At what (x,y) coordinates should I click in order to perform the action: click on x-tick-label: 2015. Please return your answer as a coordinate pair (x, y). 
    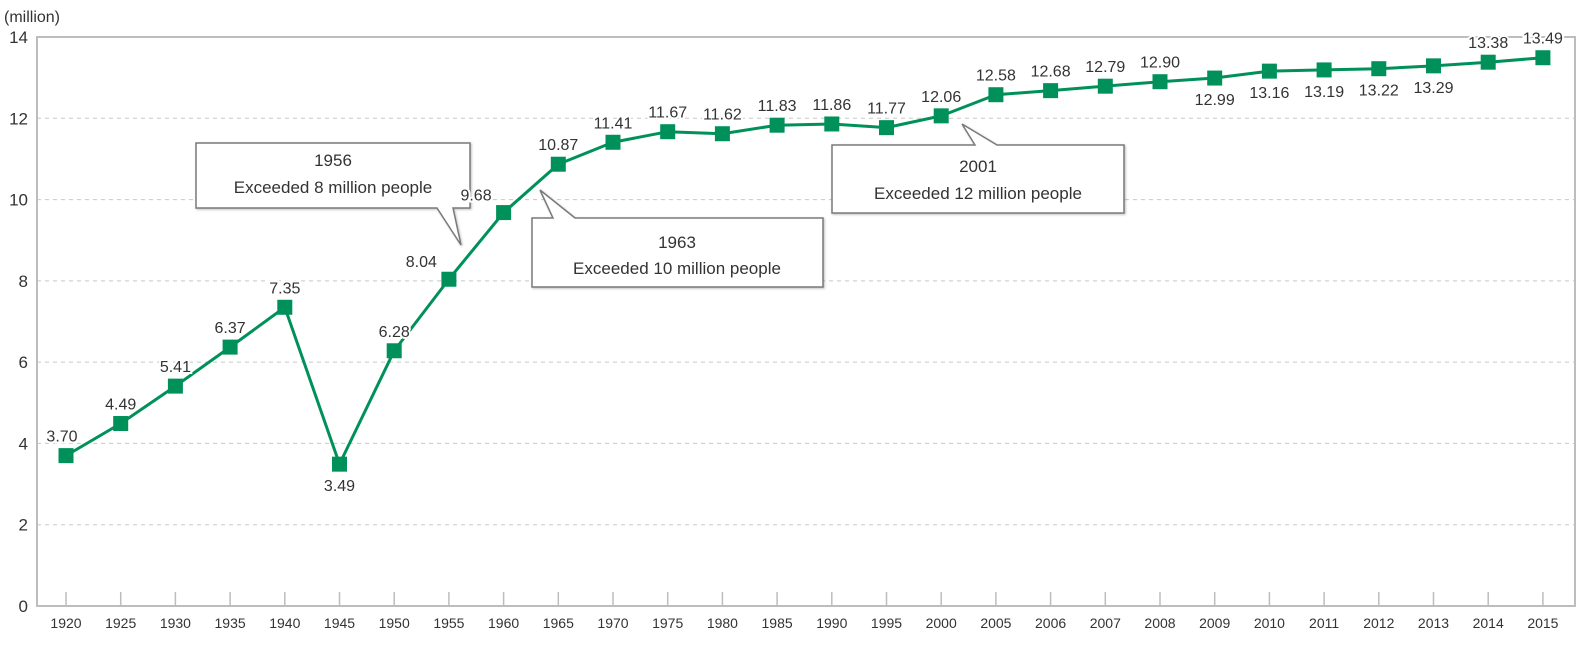
    Looking at the image, I should click on (1542, 623).